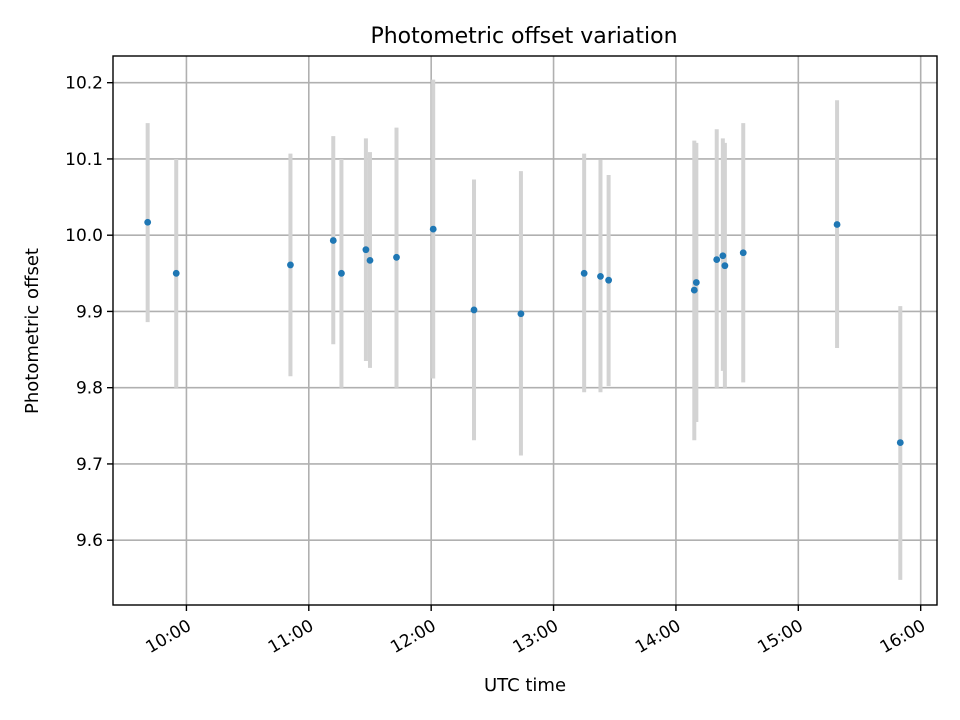 The height and width of the screenshot is (720, 960). Describe the element at coordinates (89, 541) in the screenshot. I see `y-tick-label: 9.6` at that location.